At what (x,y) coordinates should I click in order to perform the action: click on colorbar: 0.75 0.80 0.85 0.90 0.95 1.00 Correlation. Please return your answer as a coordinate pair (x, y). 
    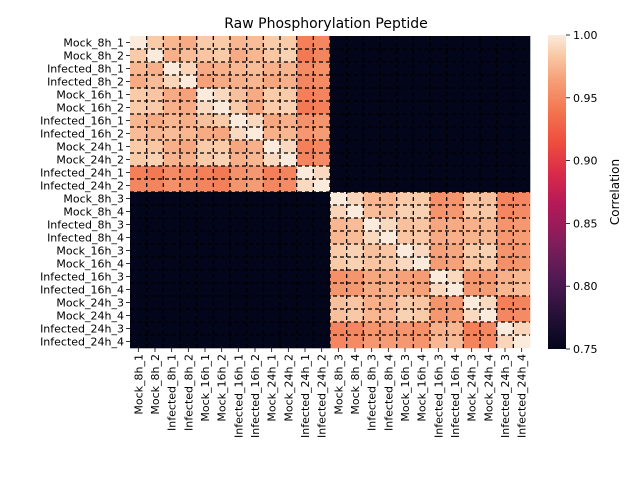
    Looking at the image, I should click on (585, 192).